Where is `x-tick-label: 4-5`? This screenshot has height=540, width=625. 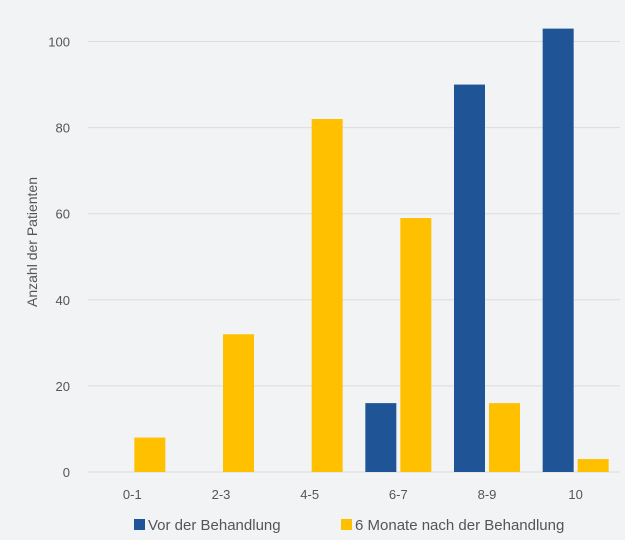
x-tick-label: 4-5 is located at coordinates (309, 494).